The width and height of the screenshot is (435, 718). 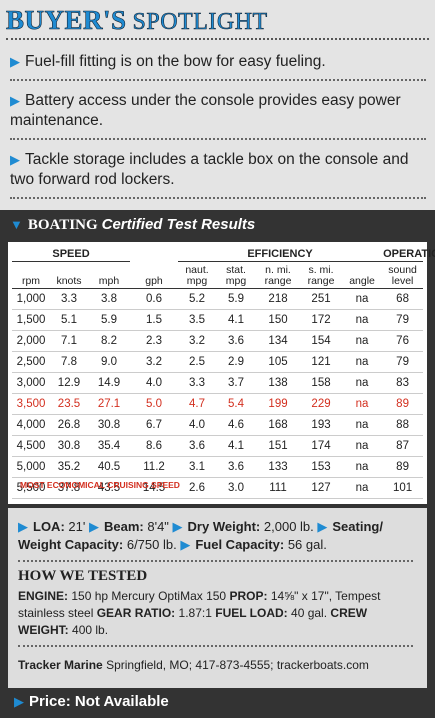 I want to click on results-title: Certified Test Results, so click(x=178, y=224).